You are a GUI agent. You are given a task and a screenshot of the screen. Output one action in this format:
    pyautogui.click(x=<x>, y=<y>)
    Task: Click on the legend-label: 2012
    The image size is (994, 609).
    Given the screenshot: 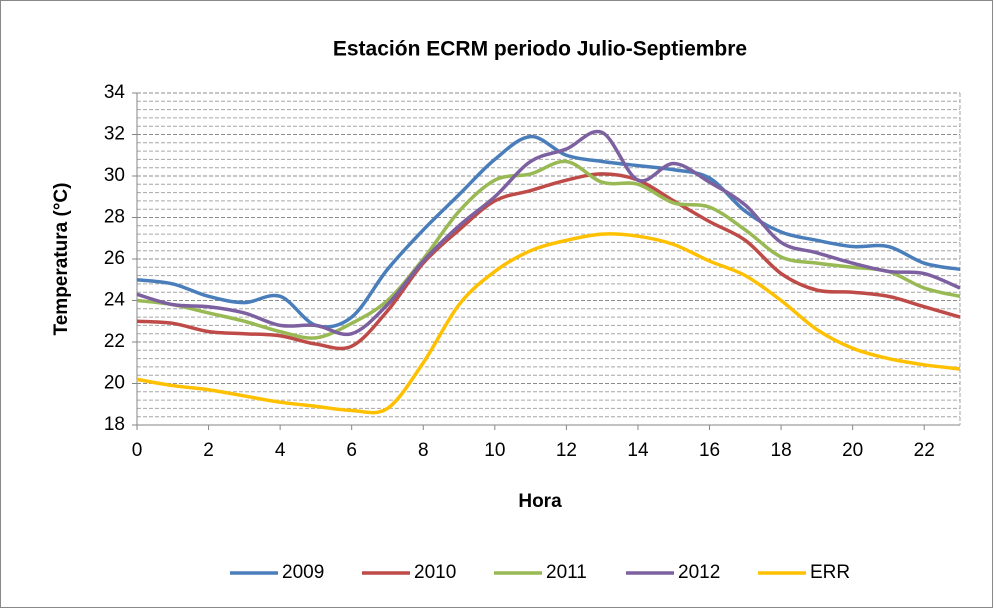 What is the action you would take?
    pyautogui.click(x=699, y=572)
    